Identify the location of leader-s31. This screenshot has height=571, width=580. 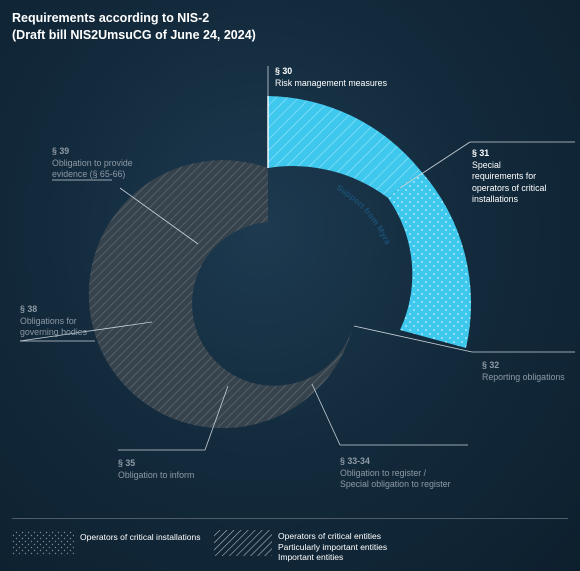
(435, 165).